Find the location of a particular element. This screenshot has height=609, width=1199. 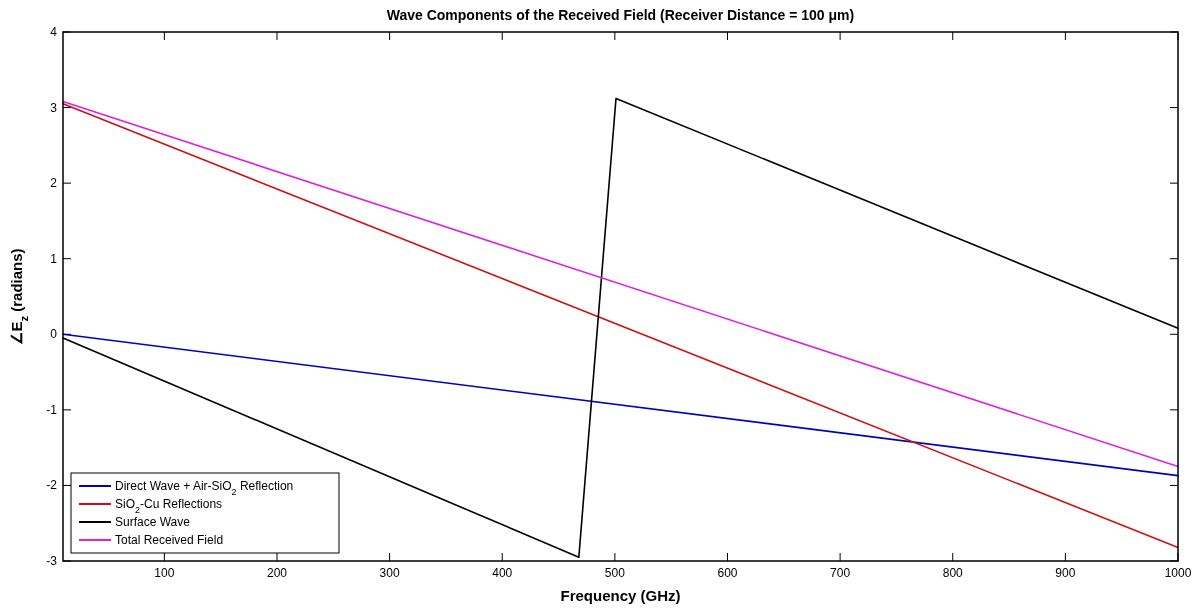

legend-label: SiO$_{2}$-Cu Reflections is located at coordinates (169, 506).